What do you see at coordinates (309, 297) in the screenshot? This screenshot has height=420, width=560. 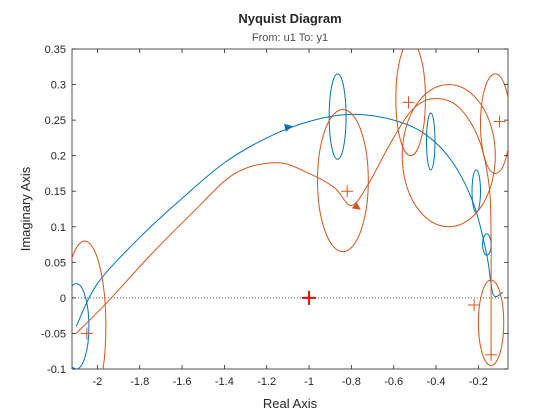 I see `critical-point-marker` at bounding box center [309, 297].